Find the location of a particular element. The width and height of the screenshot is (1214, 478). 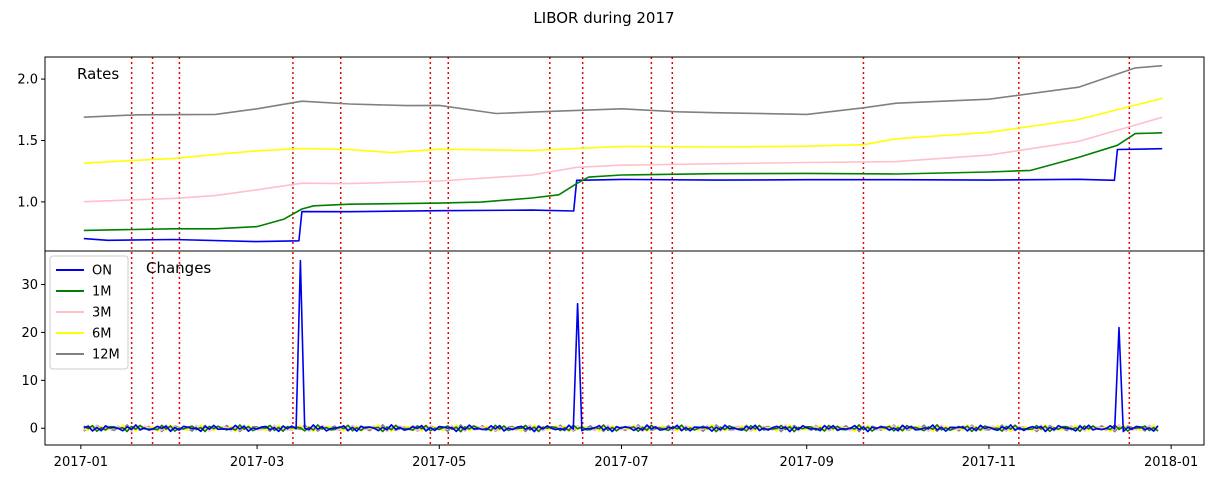

rates-y-tick-label: 1.0 is located at coordinates (27, 202).